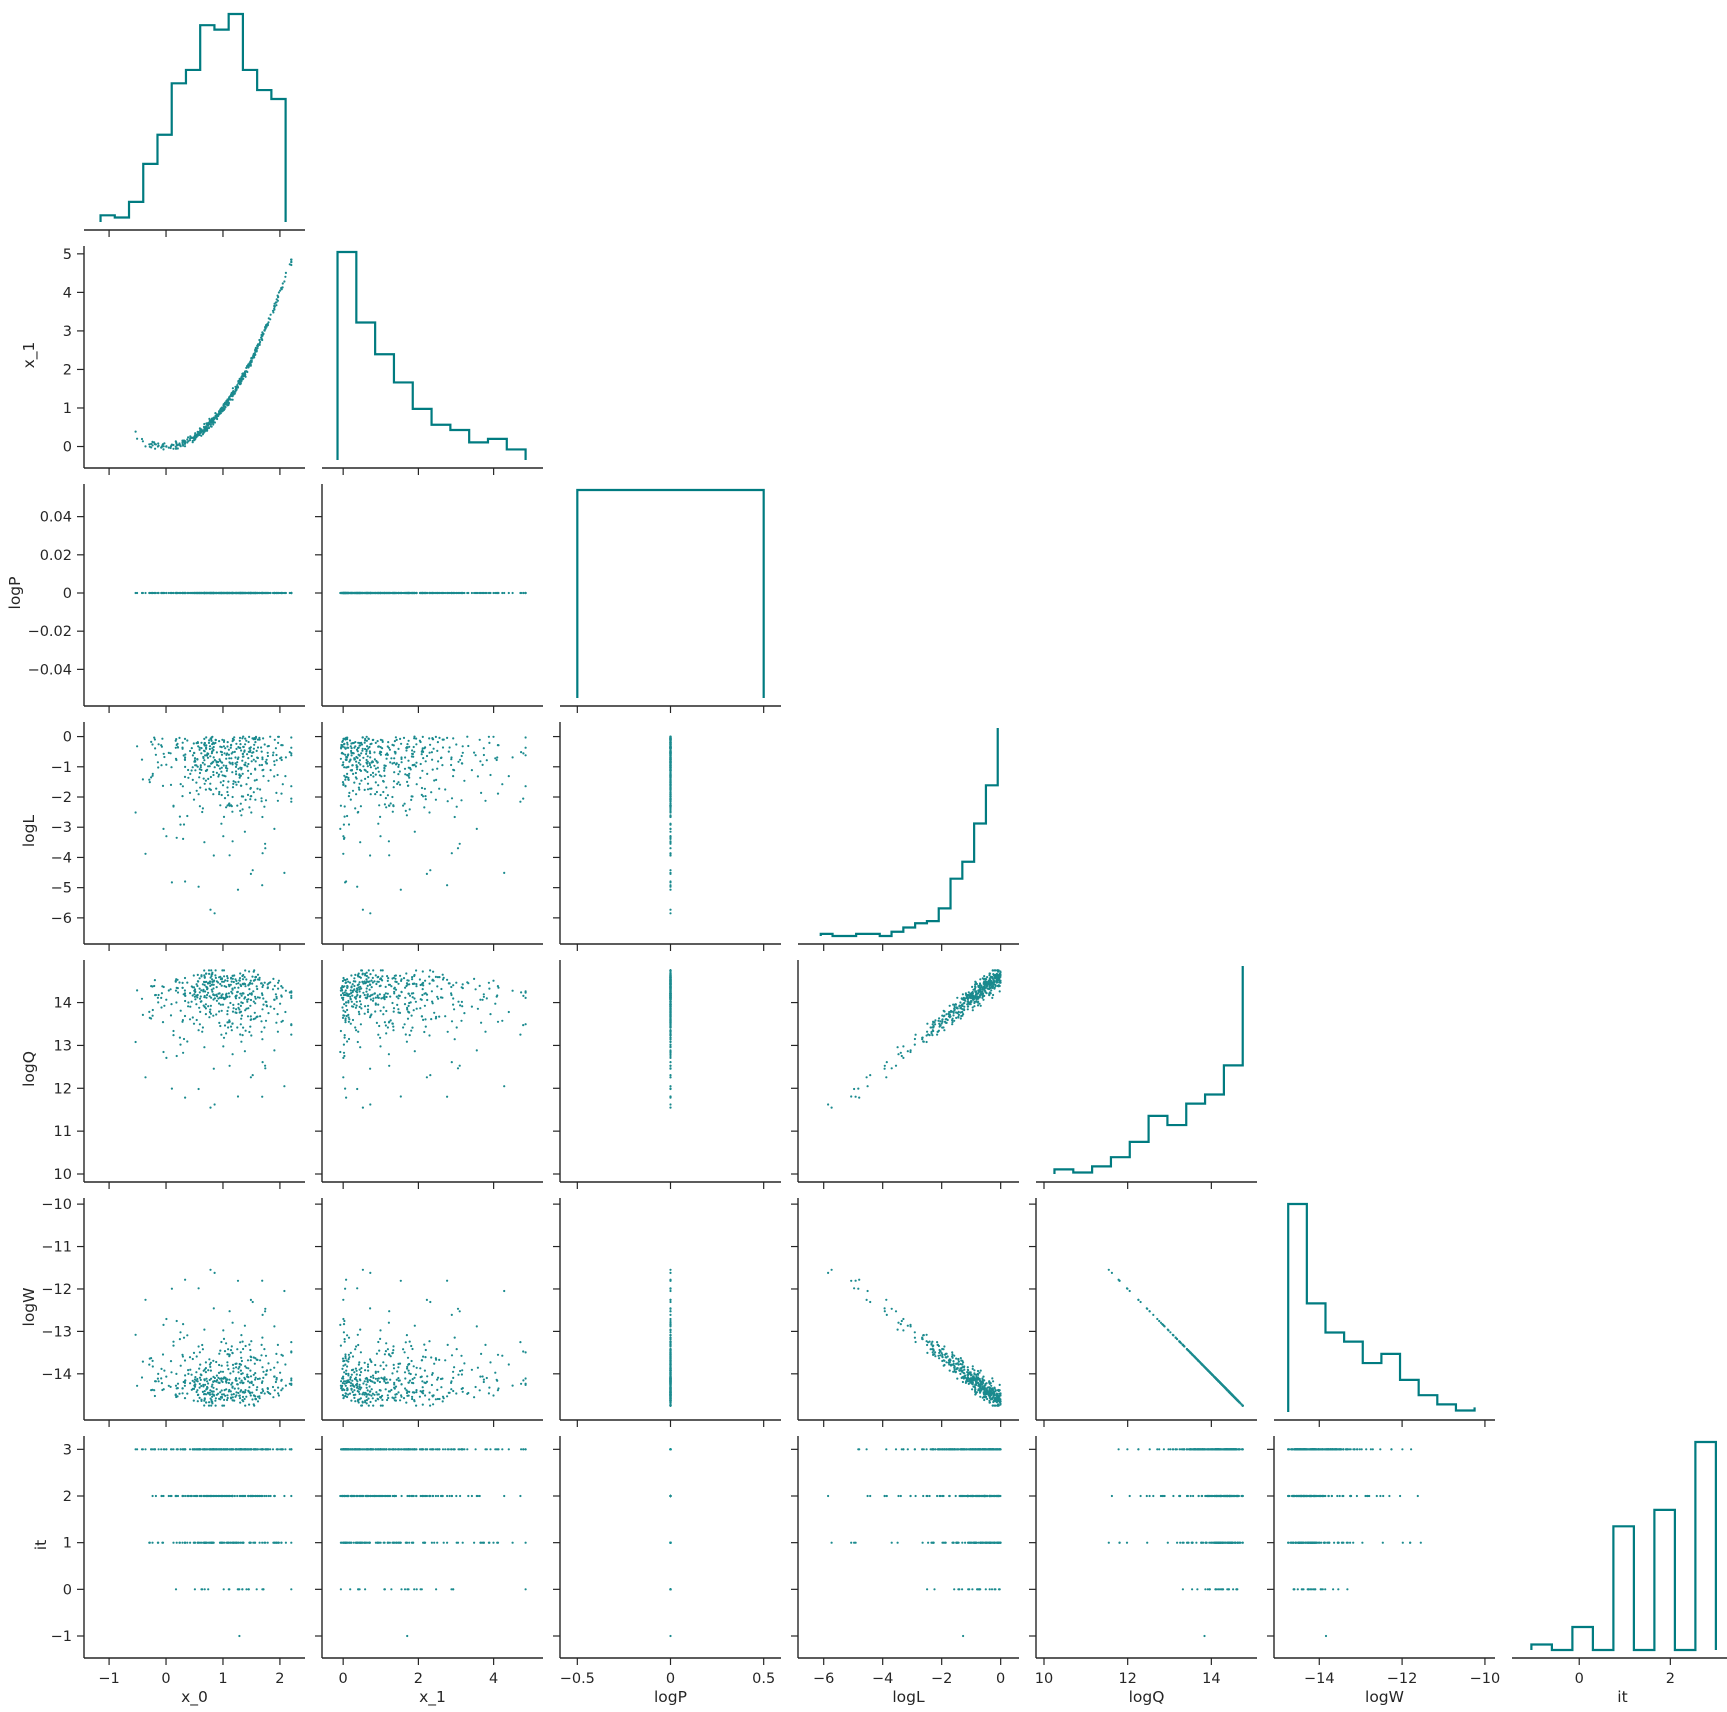 This screenshot has height=1712, width=1727. I want to click on y-tick-label: 1, so click(67, 409).